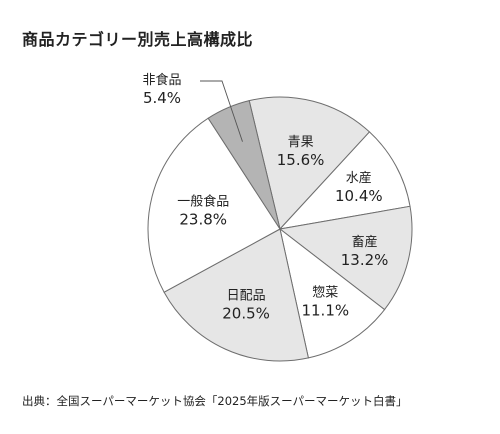 This screenshot has width=500, height=434. Describe the element at coordinates (301, 142) in the screenshot. I see `slice-label-seika: 青果` at that location.